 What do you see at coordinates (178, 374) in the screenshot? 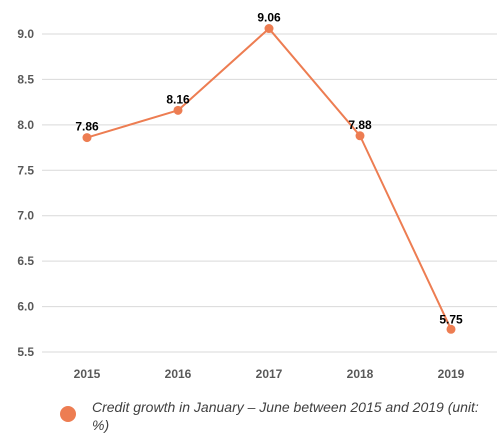
I see `x-tick-label: 2016` at bounding box center [178, 374].